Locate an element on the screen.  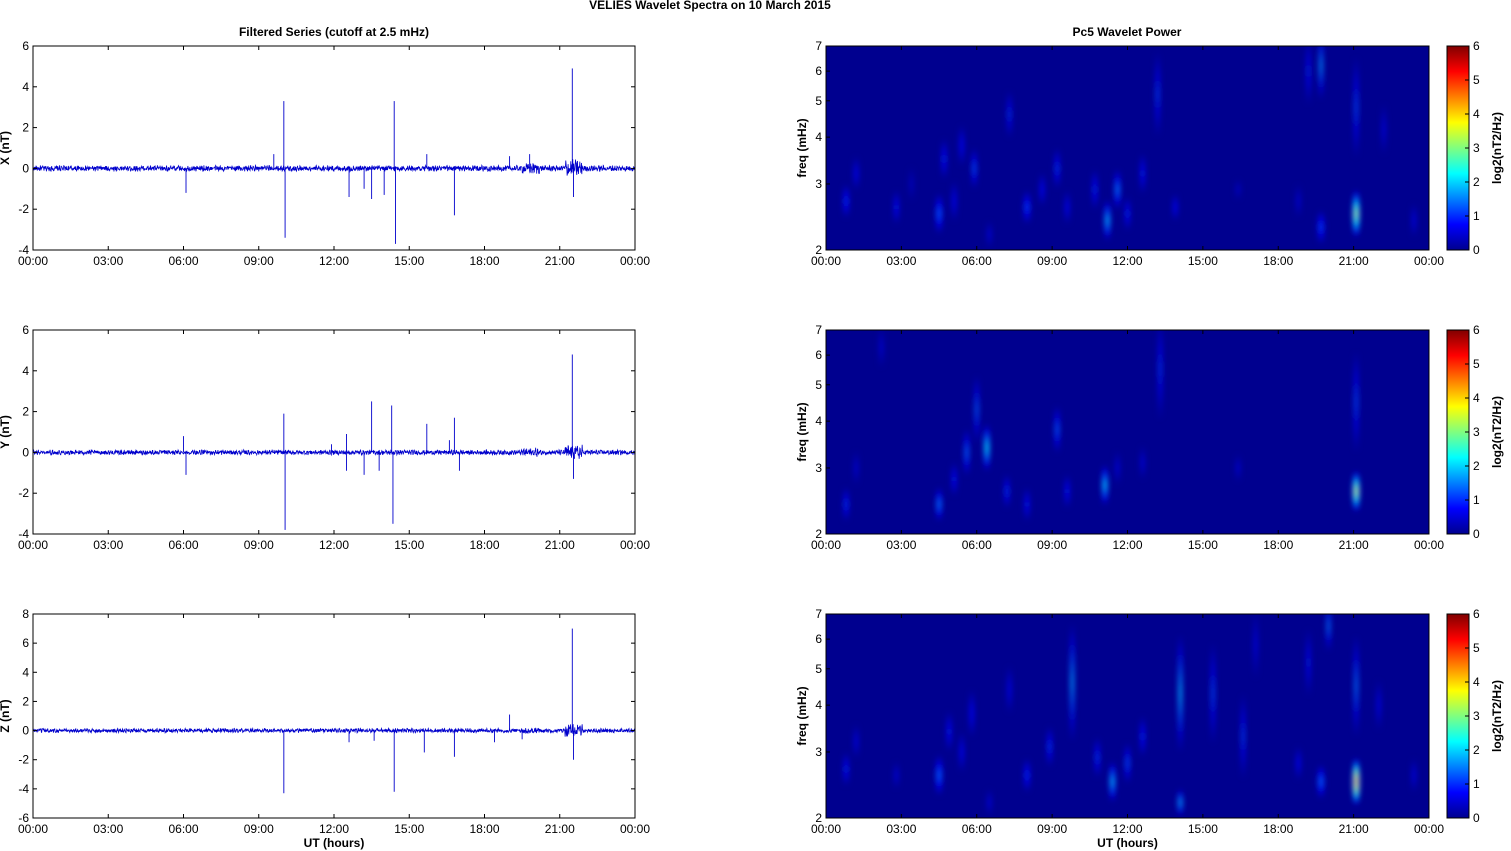
colorbar-tick-label: 6 is located at coordinates (1476, 330).